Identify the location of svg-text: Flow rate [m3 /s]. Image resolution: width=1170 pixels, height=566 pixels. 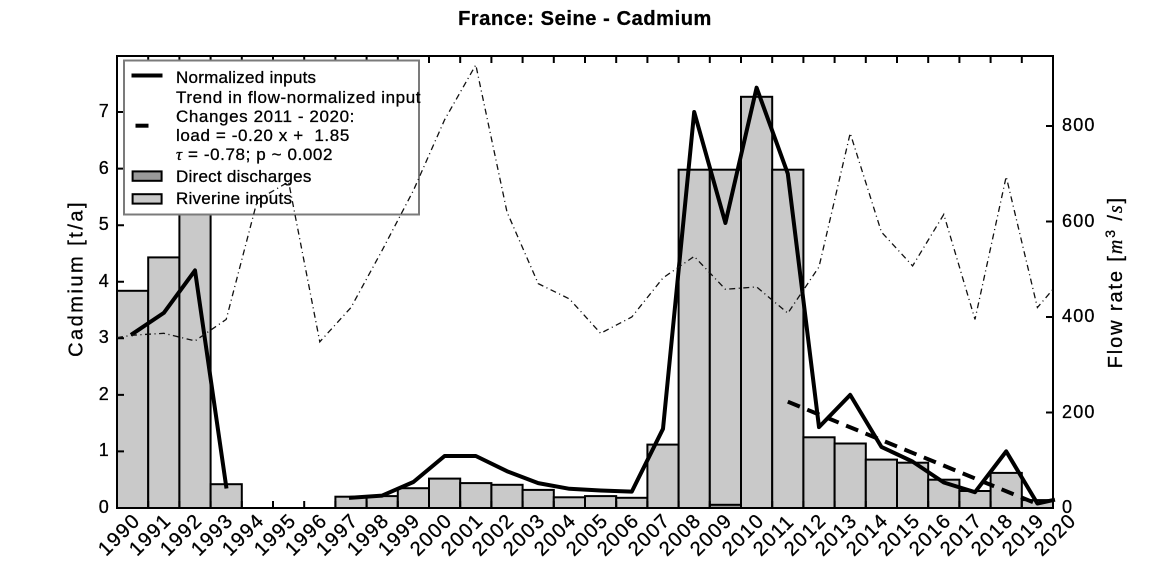
(1114, 282).